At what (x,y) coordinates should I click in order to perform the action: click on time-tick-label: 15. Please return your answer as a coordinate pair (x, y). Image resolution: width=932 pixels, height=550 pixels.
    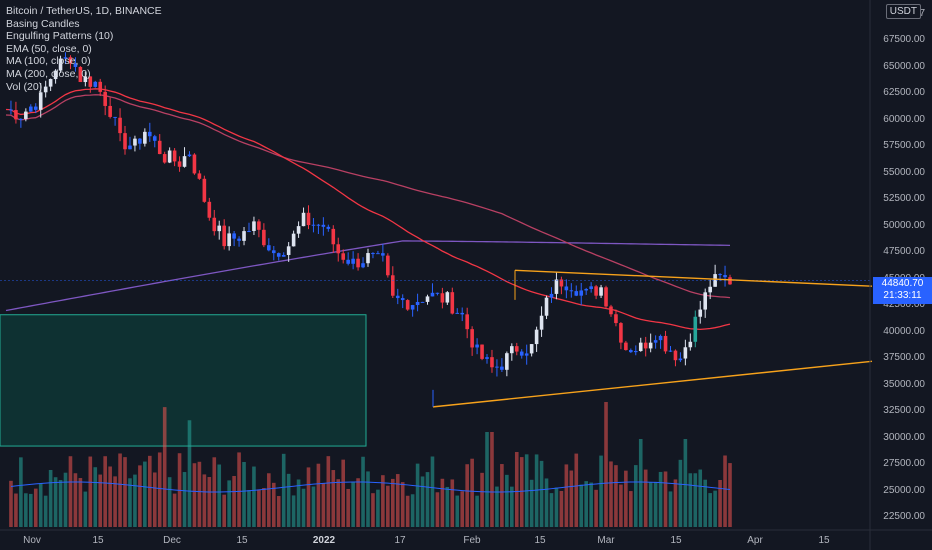
    Looking at the image, I should click on (98, 540).